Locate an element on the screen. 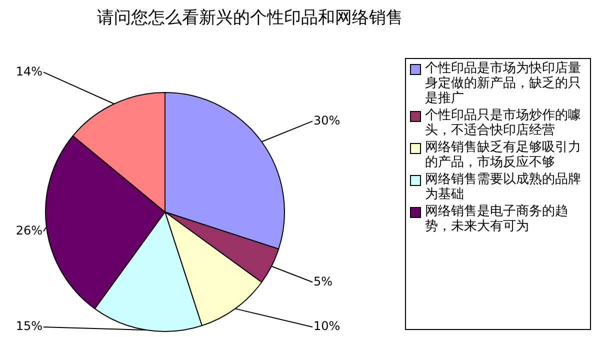  legend-label: 个性印品只是市场炒作的噱头，不适合快印店经营 is located at coordinates (503, 123).